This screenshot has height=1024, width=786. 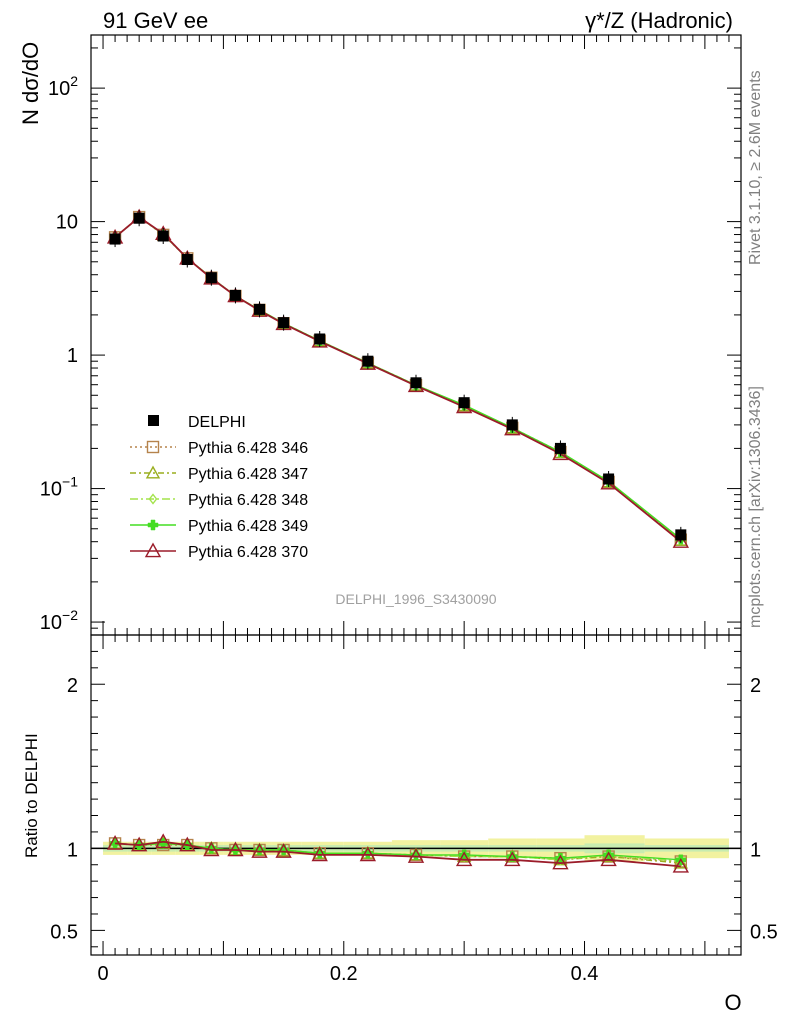 I want to click on y-tick-label: 10⁻¹, so click(x=59, y=487).